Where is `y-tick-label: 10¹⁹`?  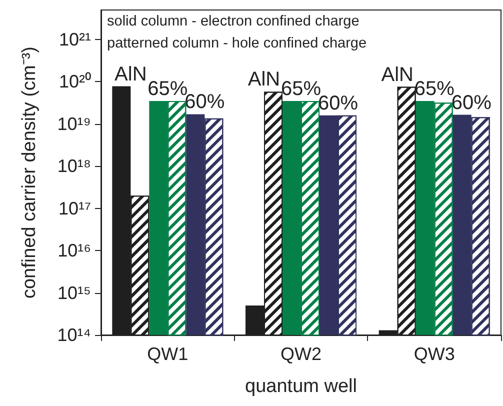 y-tick-label: 10¹⁹ is located at coordinates (74, 124).